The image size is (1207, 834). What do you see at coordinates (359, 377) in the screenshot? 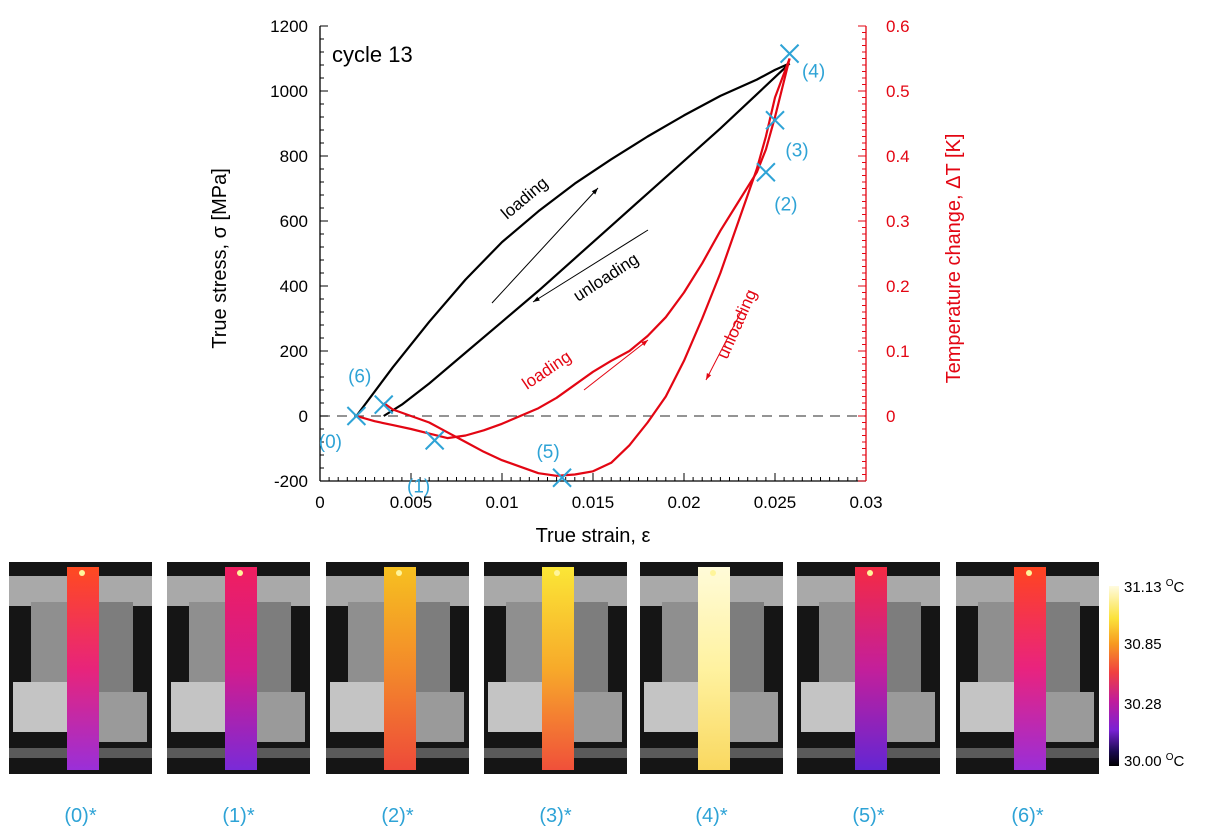
I see `point-label: (6)` at bounding box center [359, 377].